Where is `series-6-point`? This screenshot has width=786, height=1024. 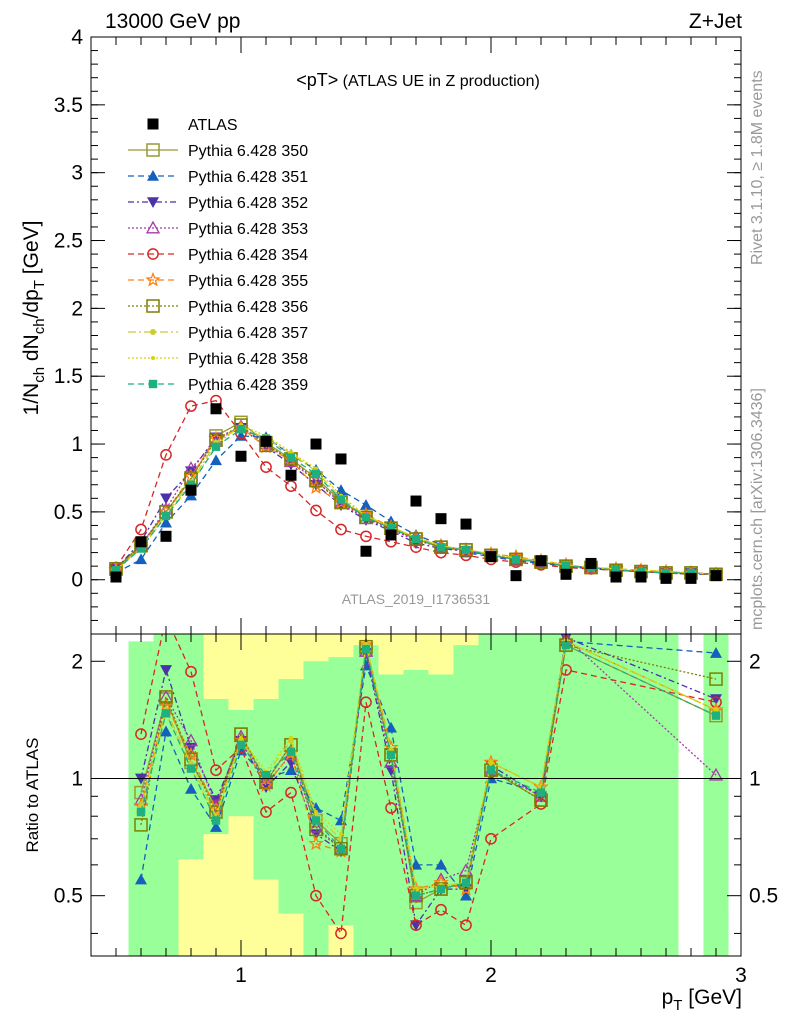
series-6-point is located at coordinates (366, 517).